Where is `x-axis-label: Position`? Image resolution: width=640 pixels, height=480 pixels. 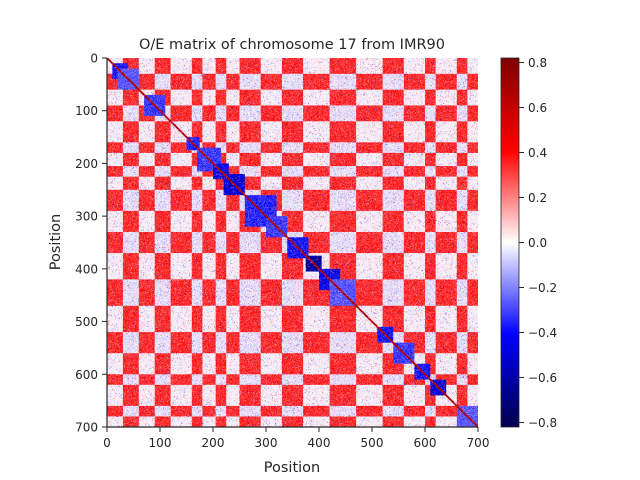
x-axis-label: Position is located at coordinates (292, 468).